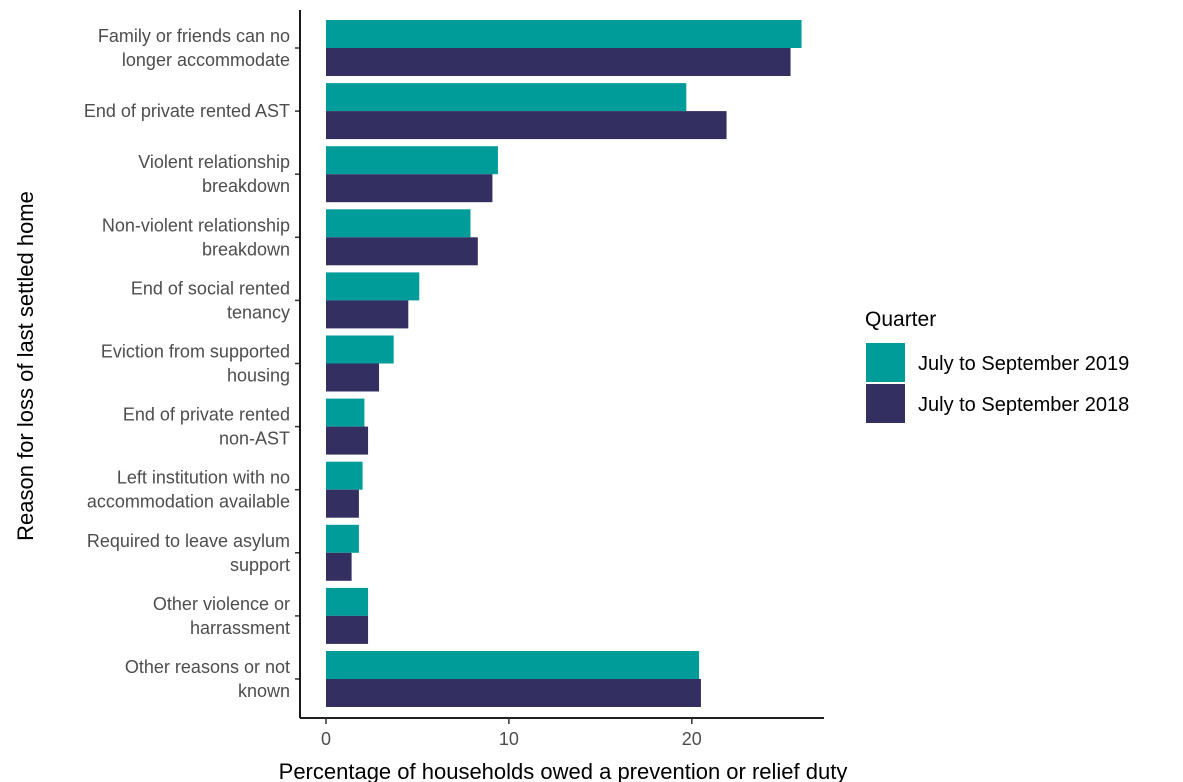 The height and width of the screenshot is (782, 1183). What do you see at coordinates (562, 733) in the screenshot?
I see `x-axis: 0 10 20` at bounding box center [562, 733].